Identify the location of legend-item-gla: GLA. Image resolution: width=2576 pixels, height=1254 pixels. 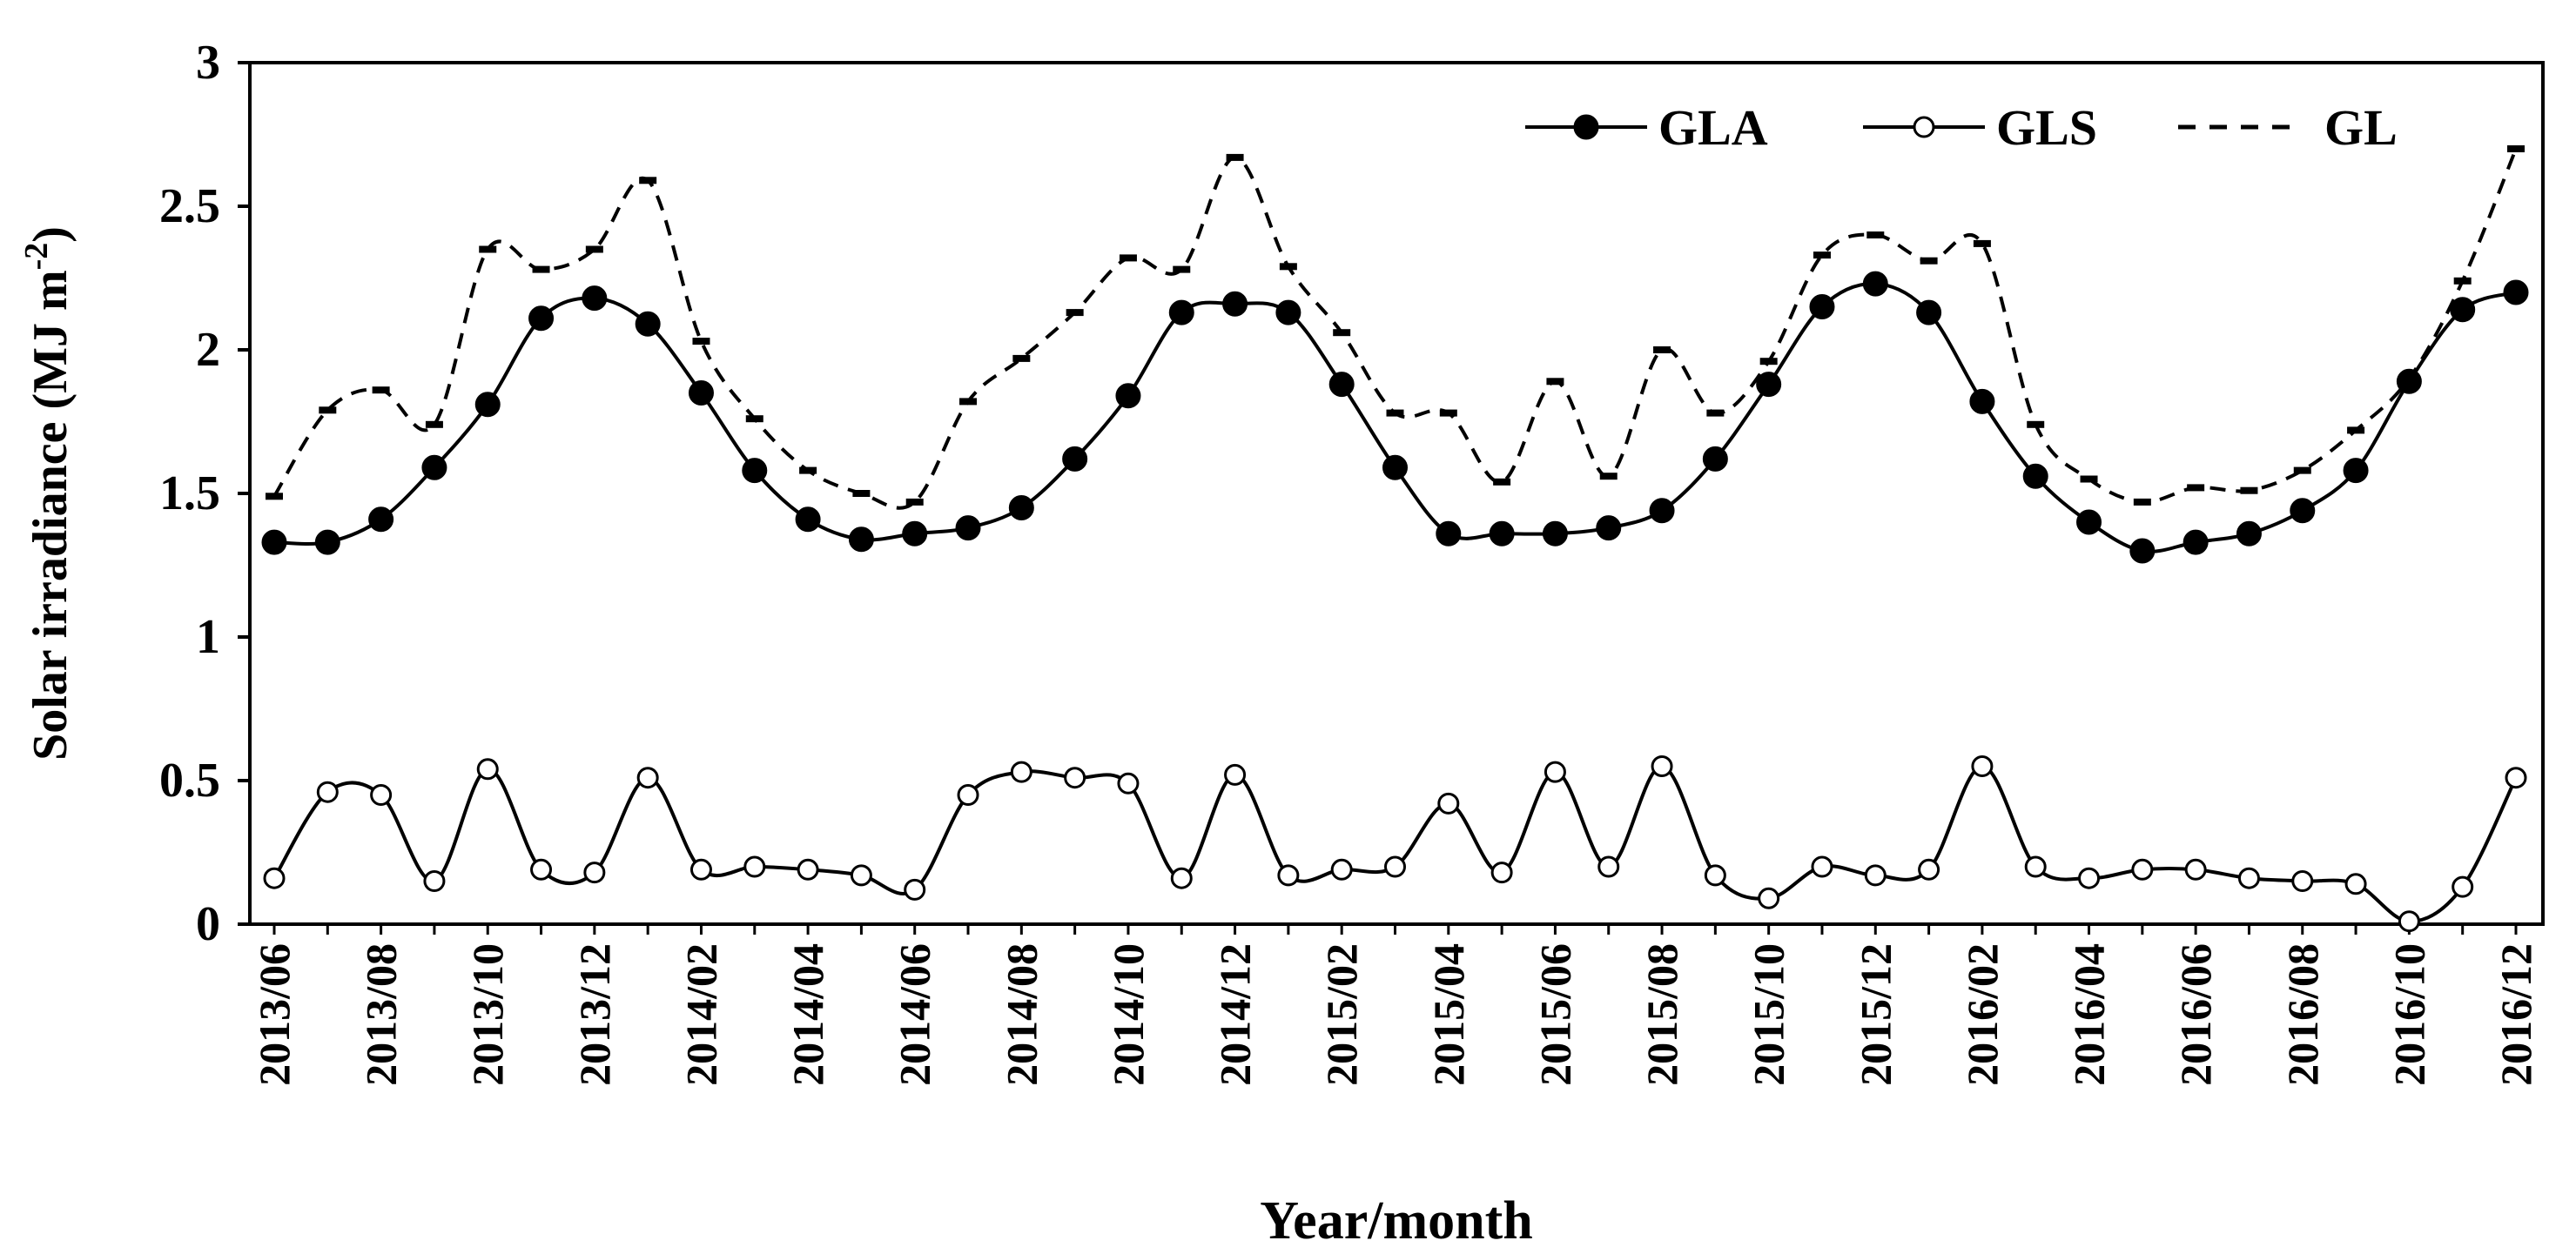
(1646, 128).